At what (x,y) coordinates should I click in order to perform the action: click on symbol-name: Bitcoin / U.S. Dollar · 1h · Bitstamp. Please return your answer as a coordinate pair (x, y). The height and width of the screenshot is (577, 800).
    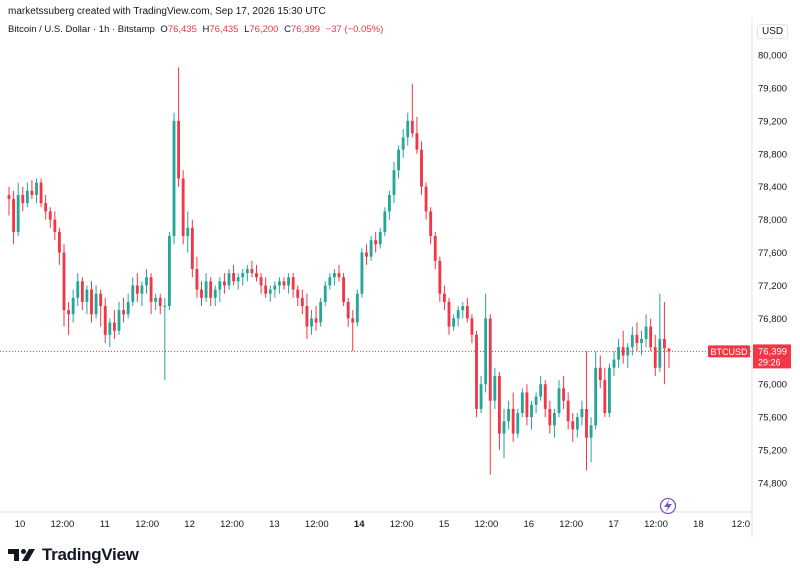
    Looking at the image, I should click on (81, 29).